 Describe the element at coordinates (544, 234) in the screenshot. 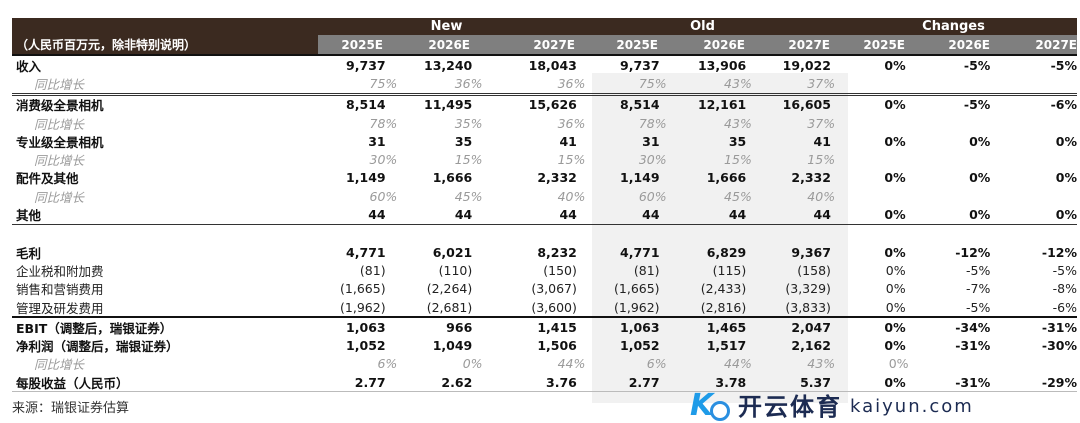

I see `table-row` at that location.